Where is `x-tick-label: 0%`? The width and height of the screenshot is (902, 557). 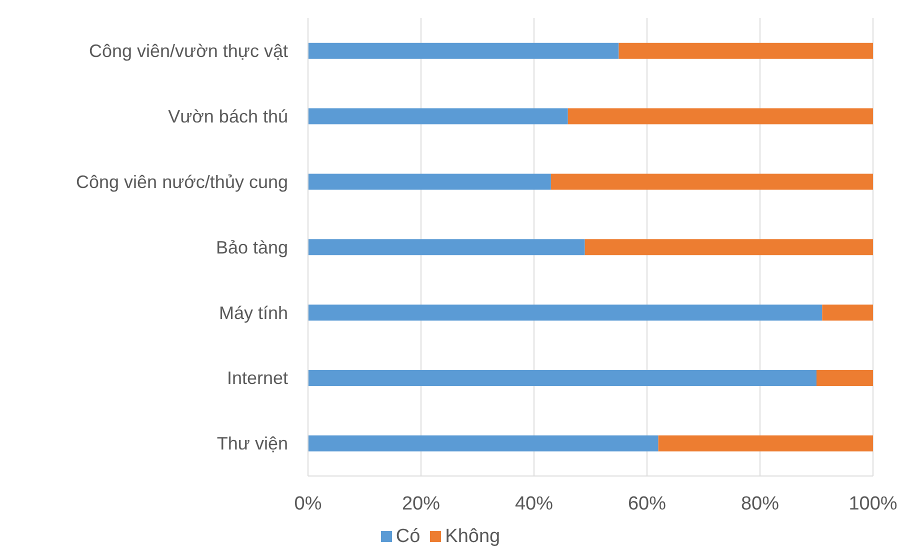 x-tick-label: 0% is located at coordinates (308, 503).